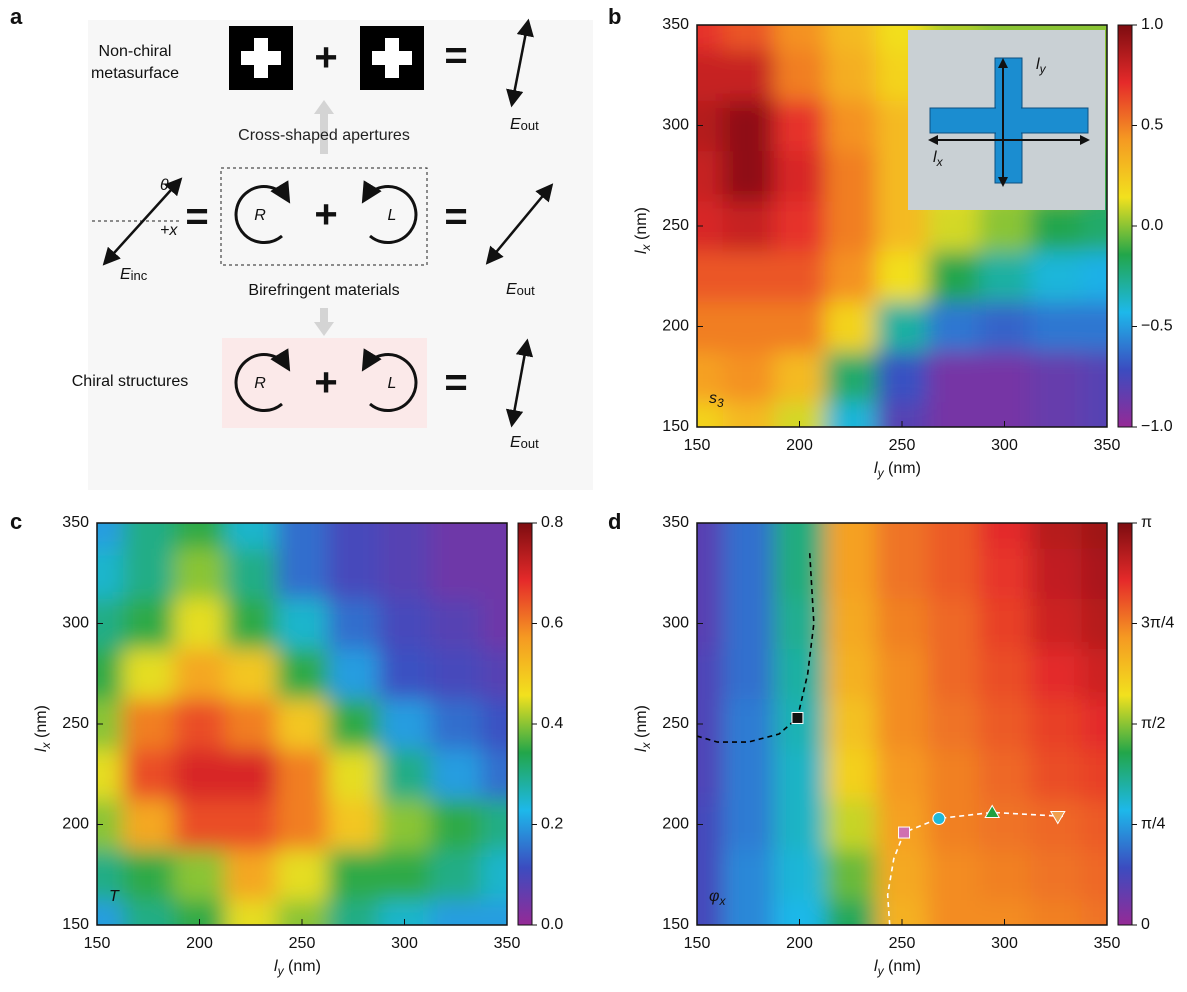 This screenshot has height=992, width=1187. What do you see at coordinates (114, 896) in the screenshot?
I see `text-part: T` at bounding box center [114, 896].